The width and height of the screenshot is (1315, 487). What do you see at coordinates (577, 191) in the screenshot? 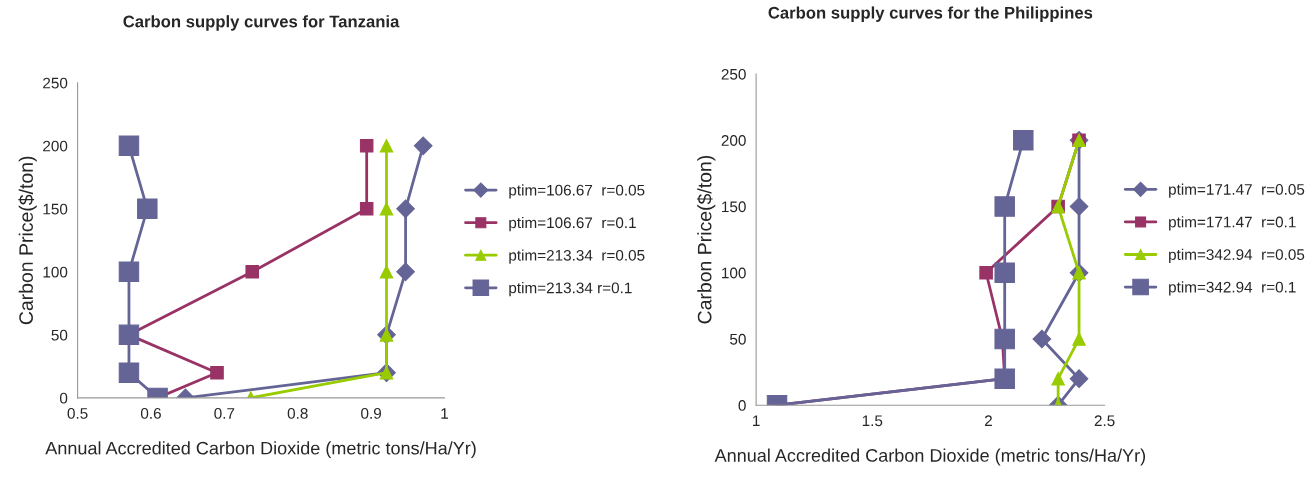
I see `legend-label: ptim=106.67 r=0.05` at bounding box center [577, 191].